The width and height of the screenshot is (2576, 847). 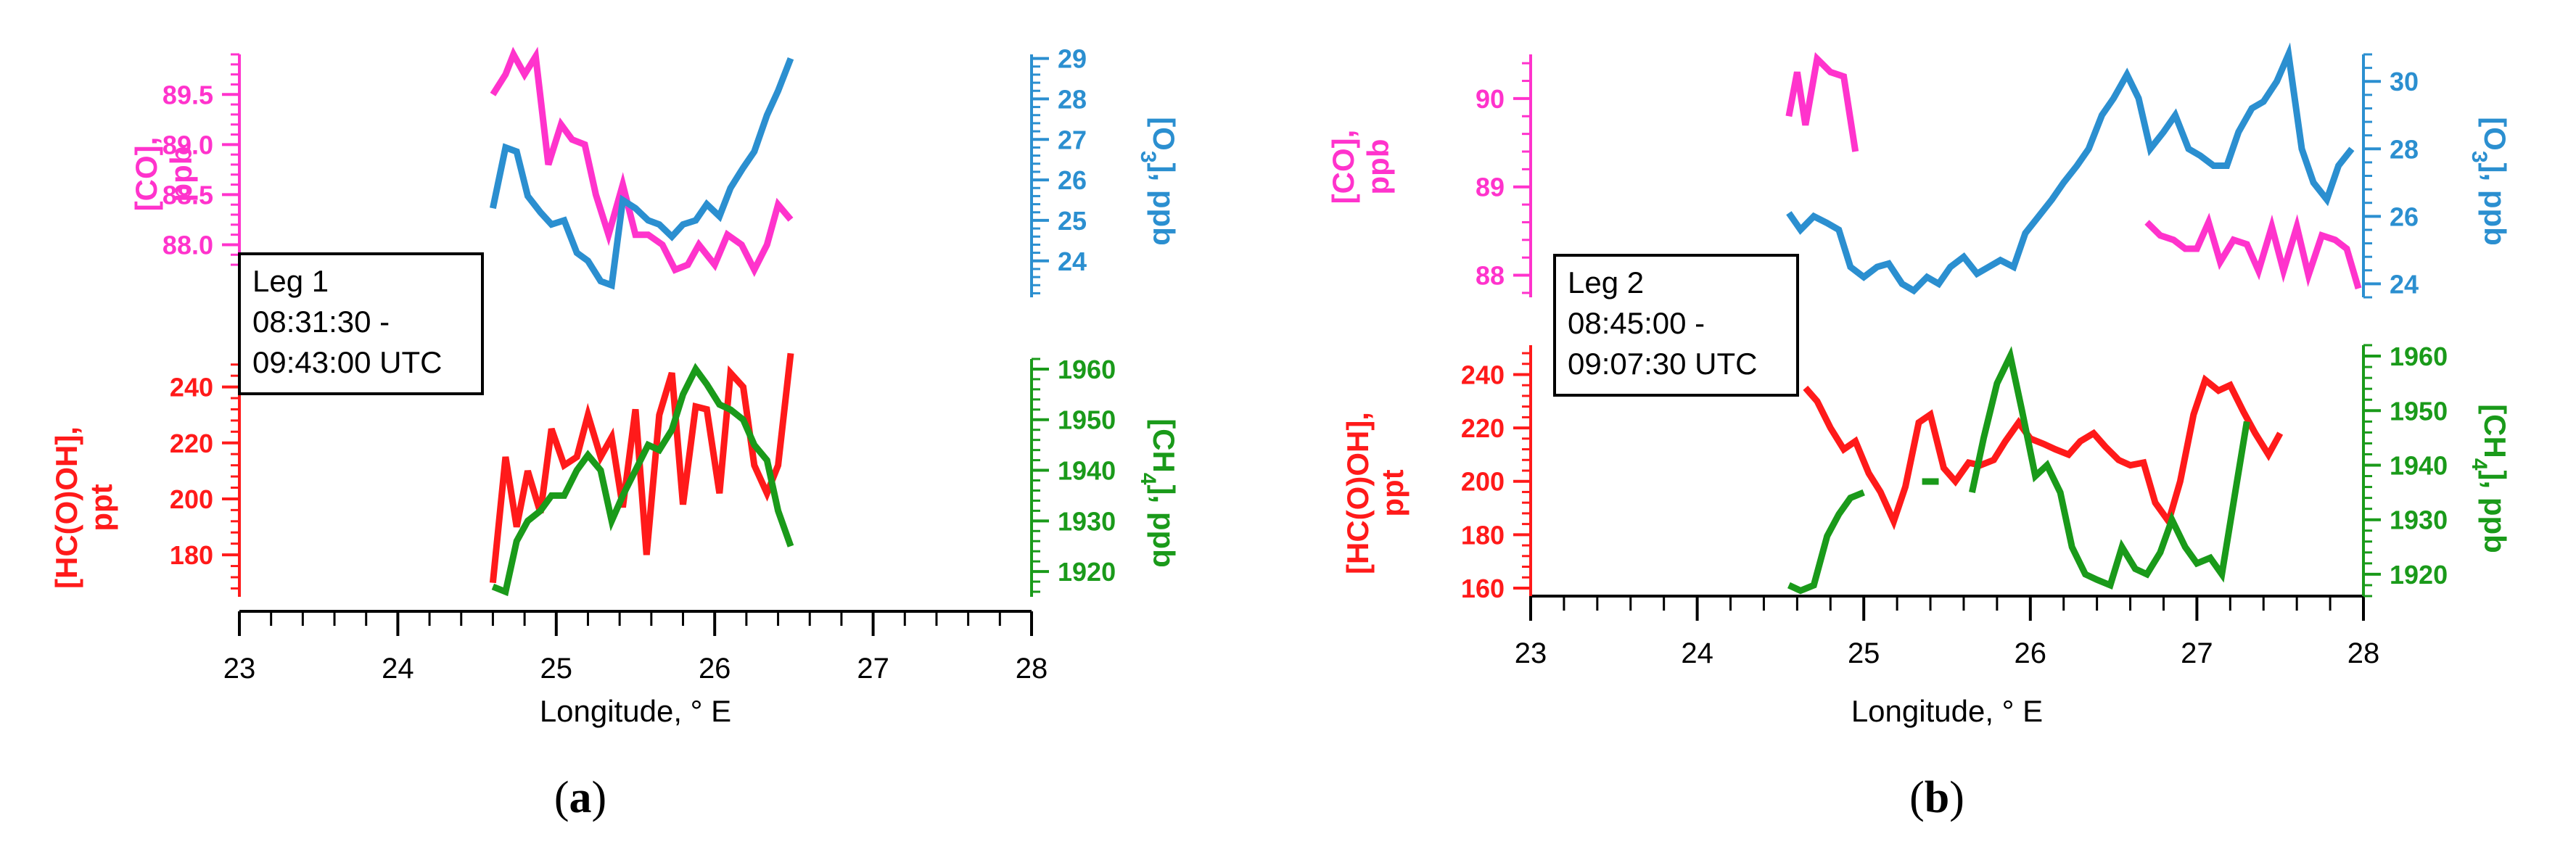 I want to click on co-axis-tick-label: 88.0, so click(x=187, y=245).